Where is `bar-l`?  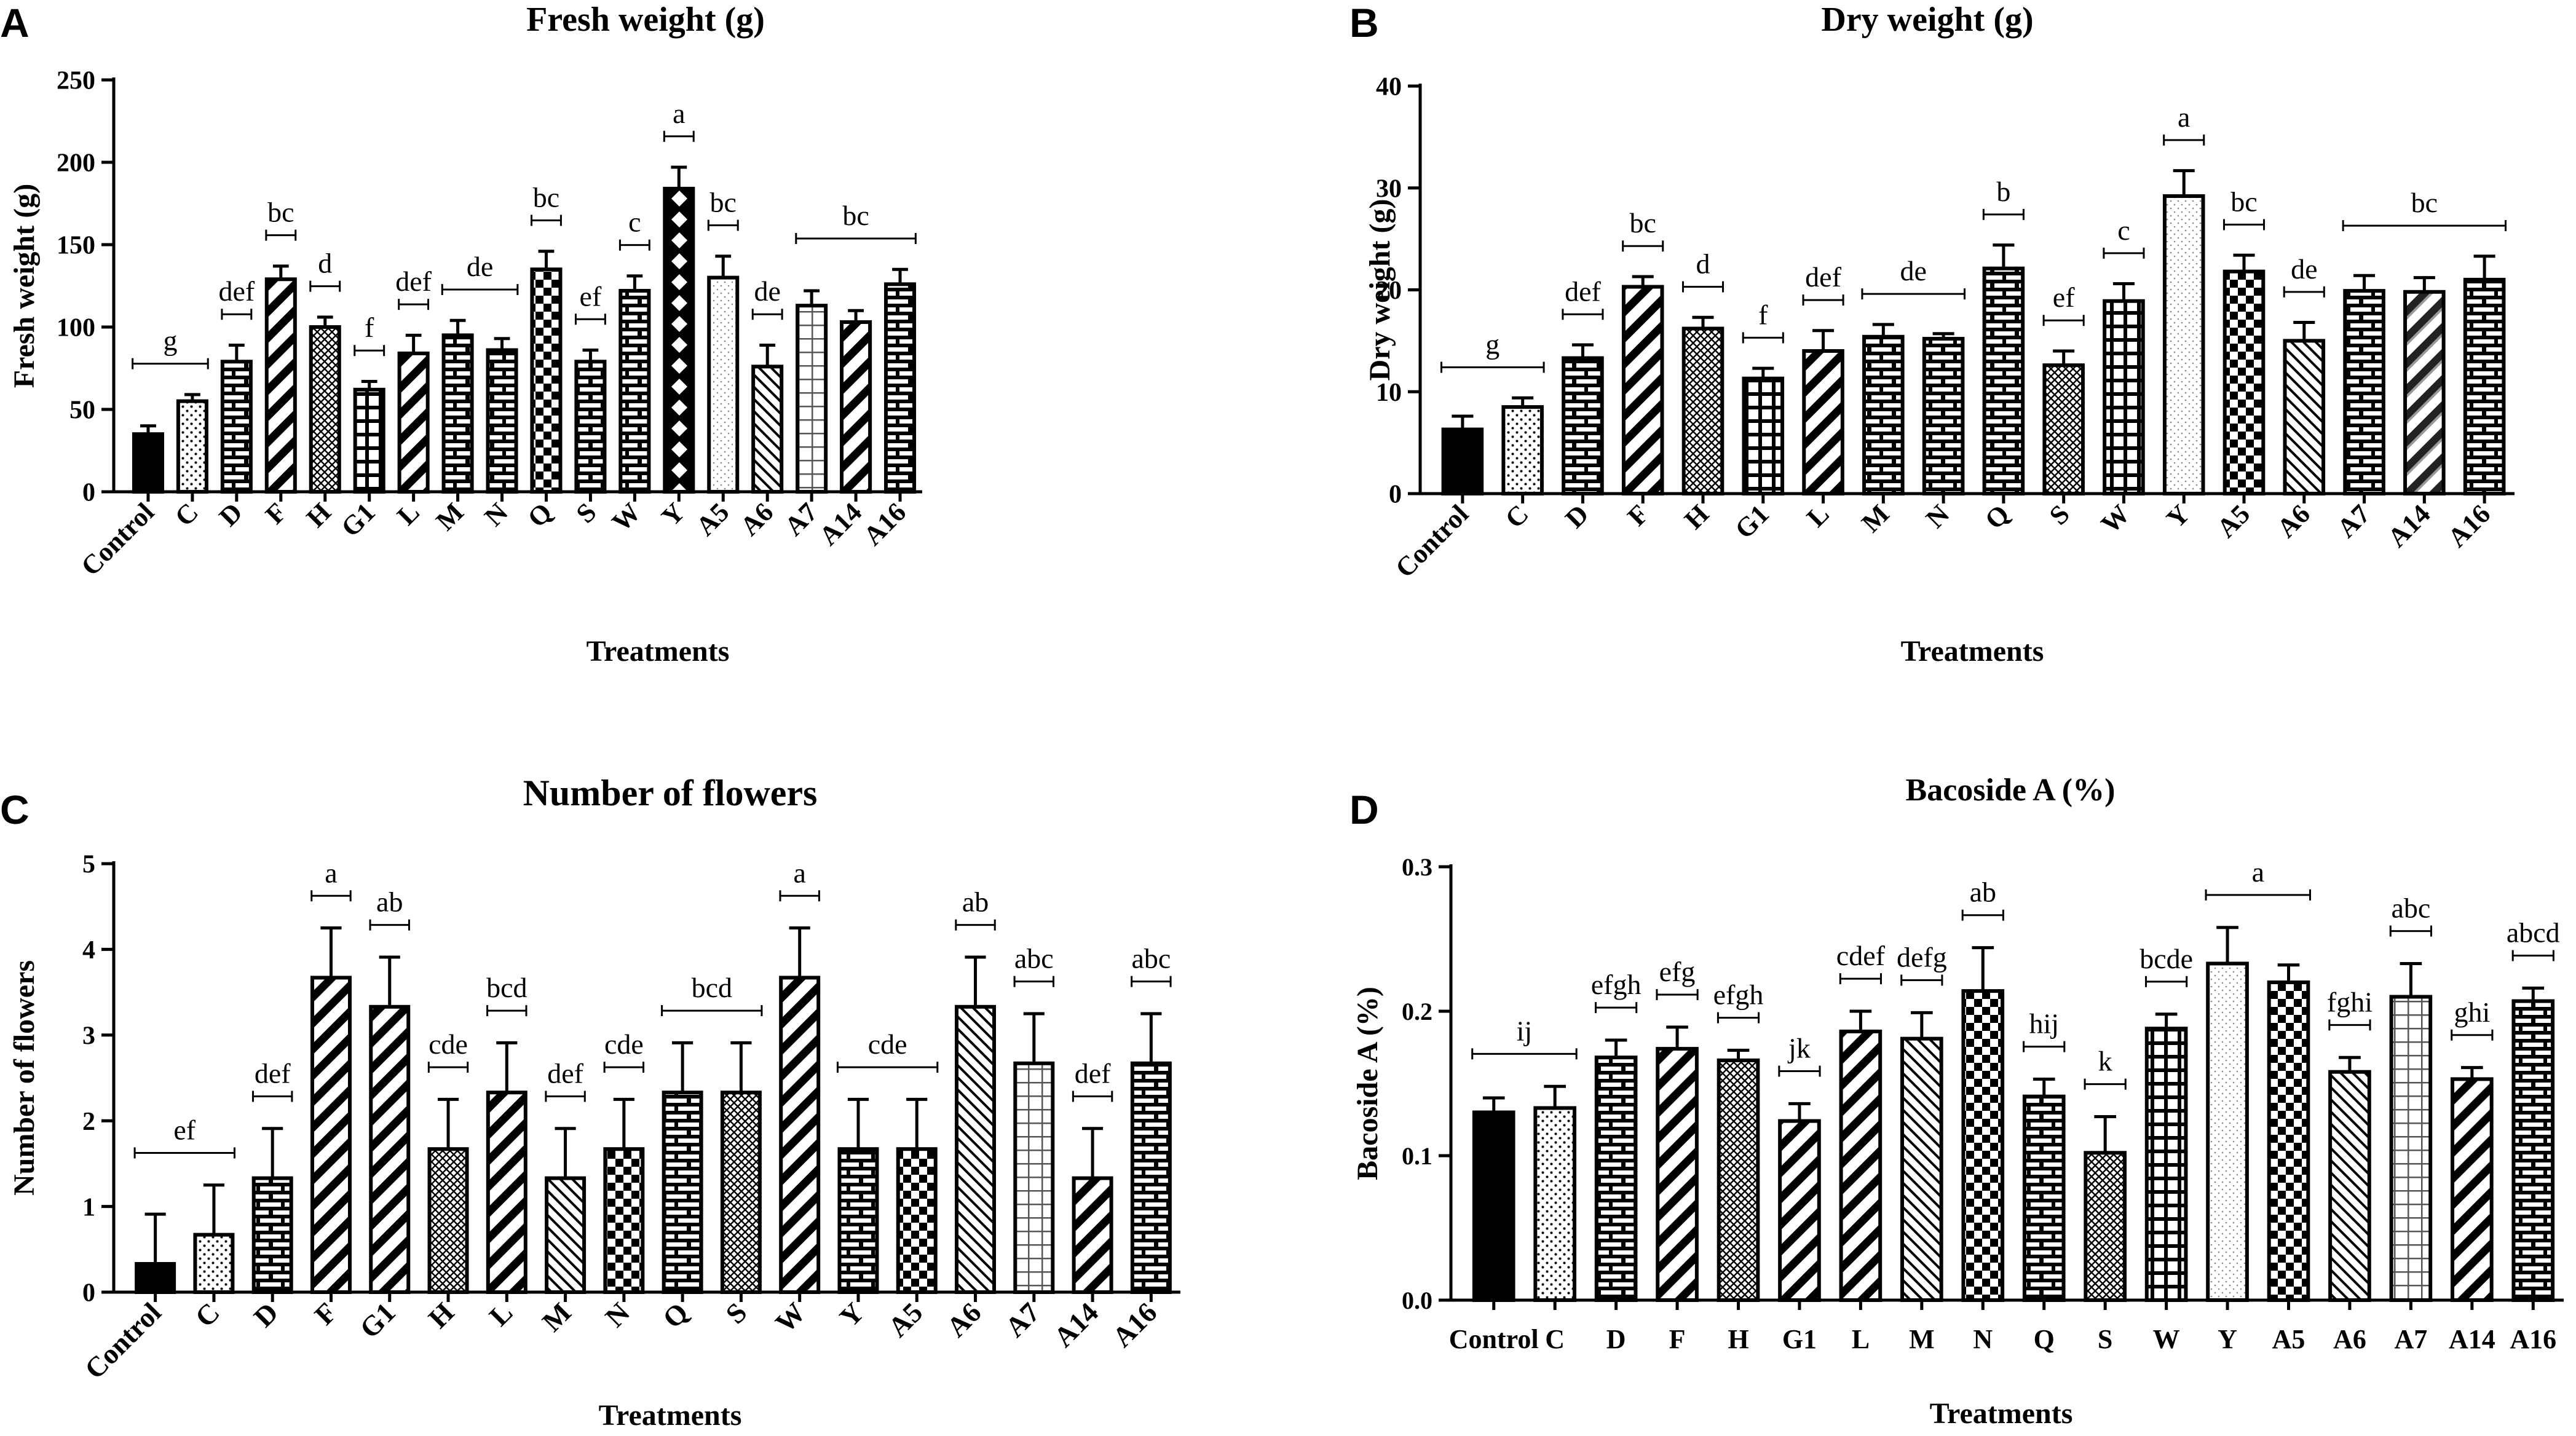
bar-l is located at coordinates (1861, 1166).